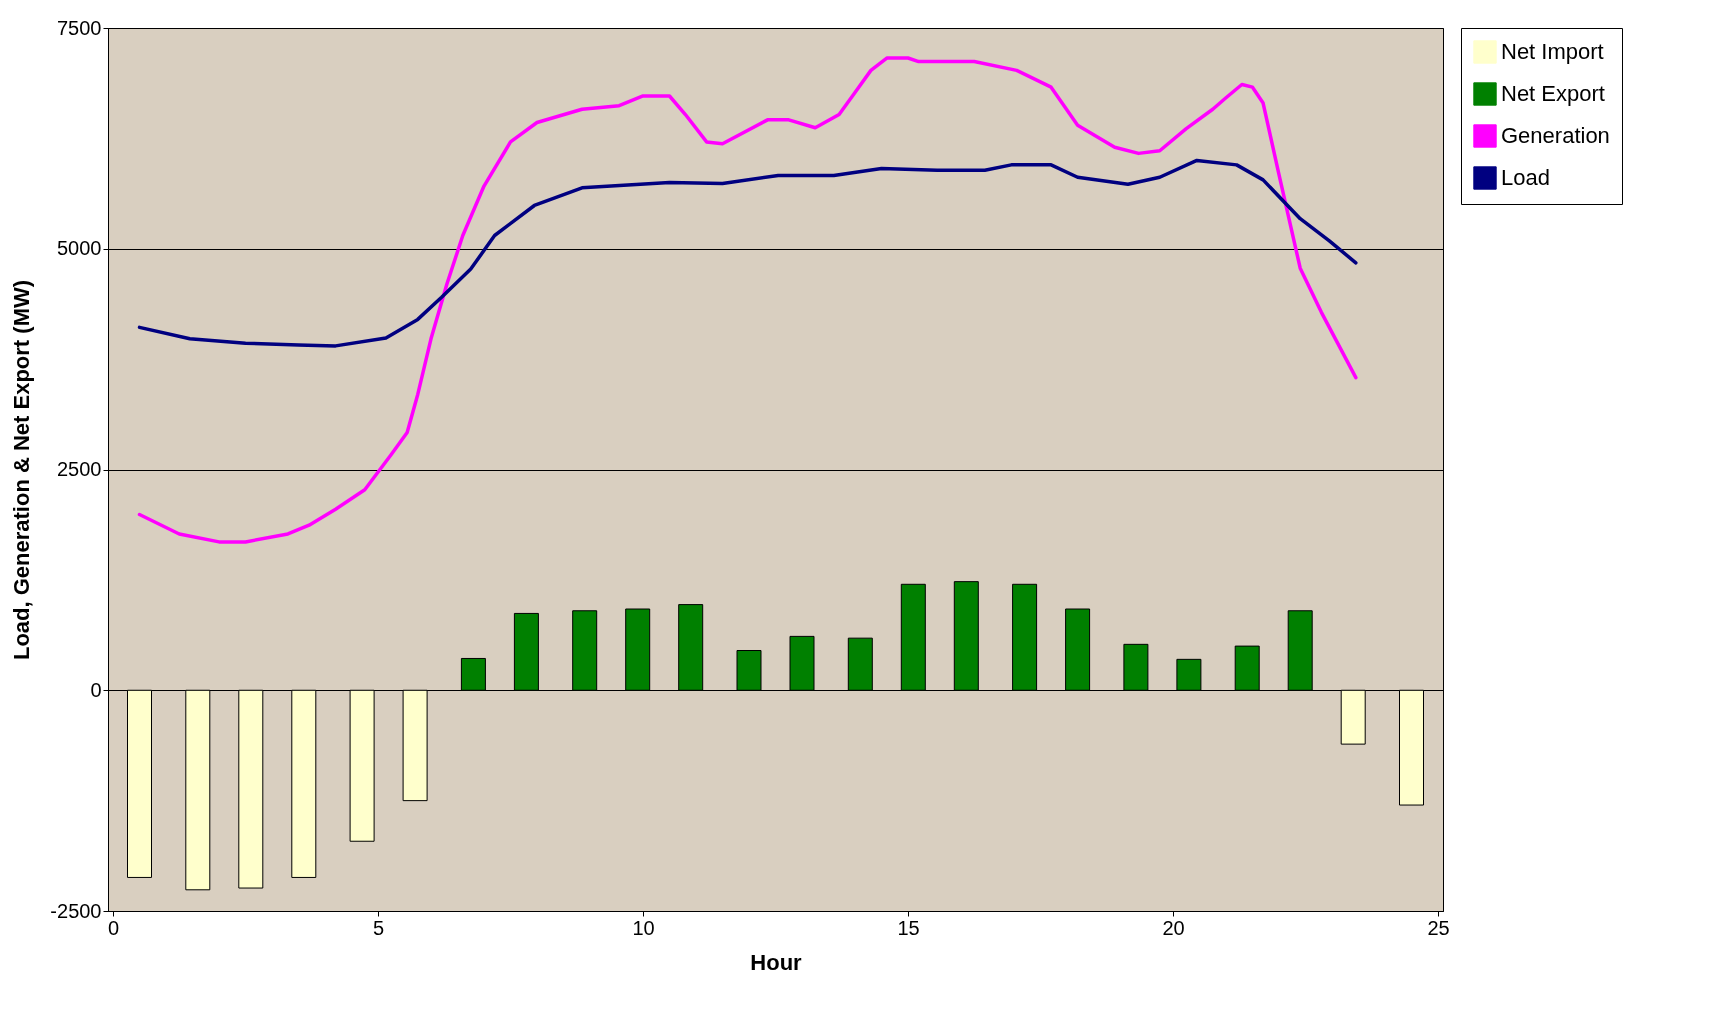  I want to click on y-tick-label: 2500, so click(79, 469).